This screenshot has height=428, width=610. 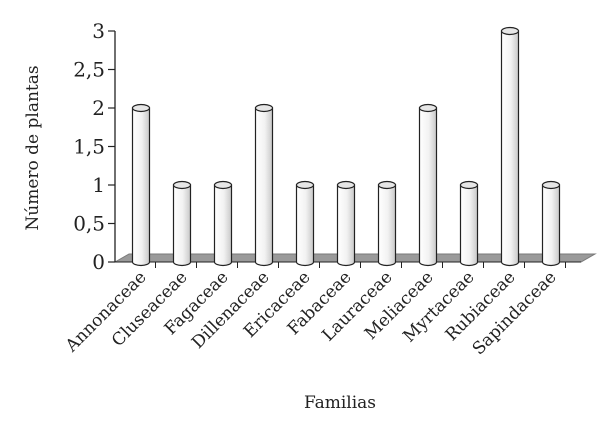 I want to click on bar-cluseaceae, so click(x=182, y=223).